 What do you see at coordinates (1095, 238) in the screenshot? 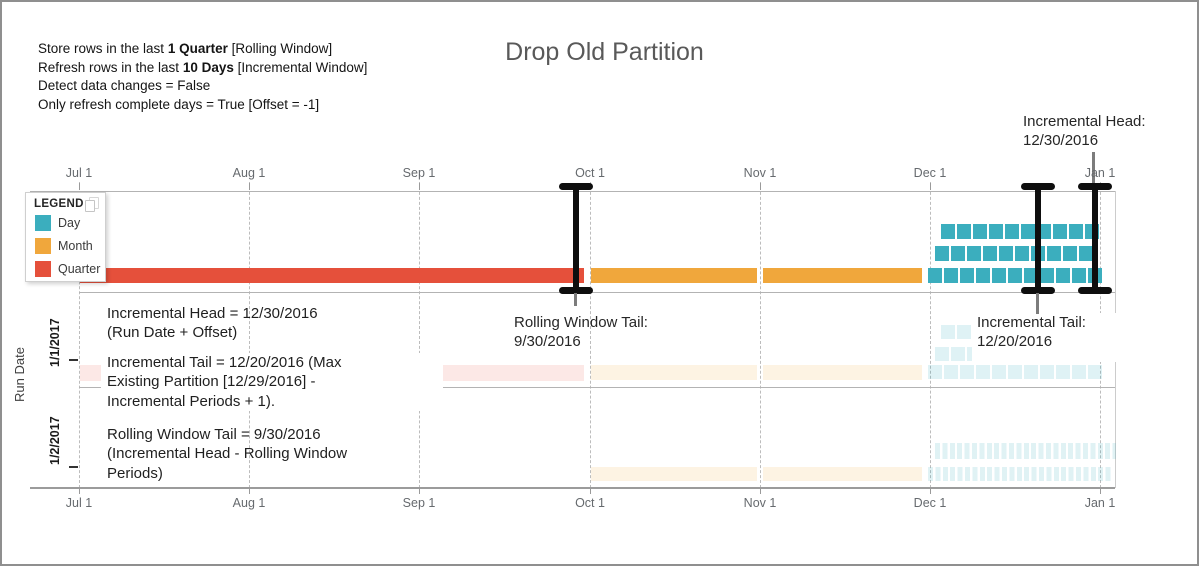
I see `marker-incremental-head` at bounding box center [1095, 238].